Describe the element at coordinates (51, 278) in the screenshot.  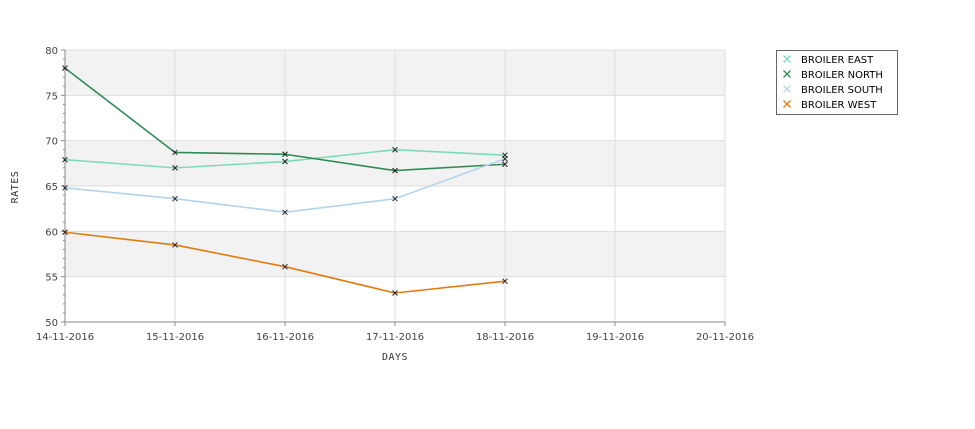
I see `y-tick-label: 55` at that location.